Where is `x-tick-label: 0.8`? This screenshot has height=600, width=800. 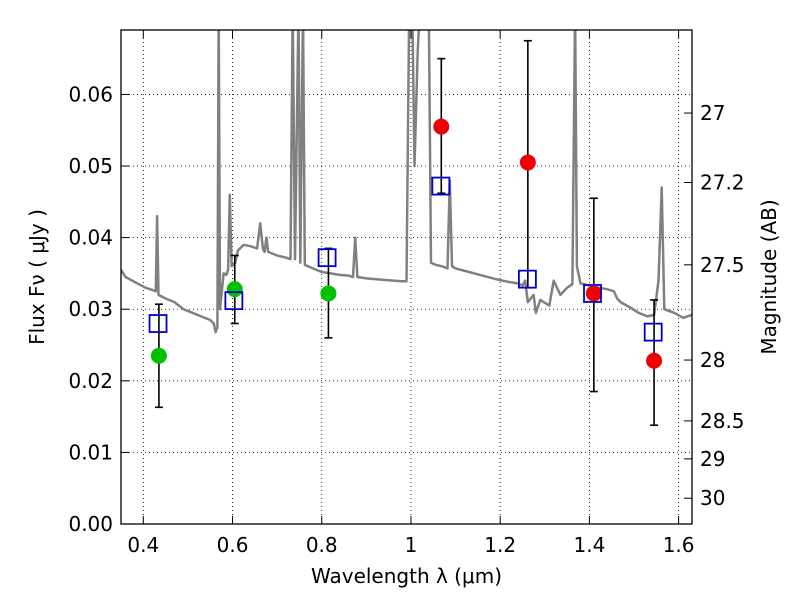
x-tick-label: 0.8 is located at coordinates (322, 545).